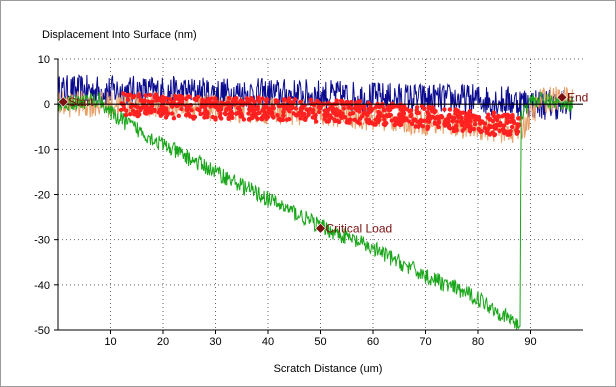  Describe the element at coordinates (268, 342) in the screenshot. I see `x-tick-label: 40` at that location.